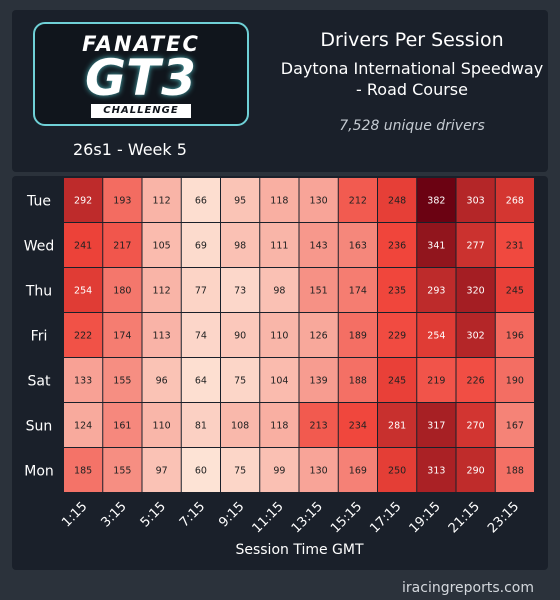  I want to click on cell-value-label: 60, so click(201, 471).